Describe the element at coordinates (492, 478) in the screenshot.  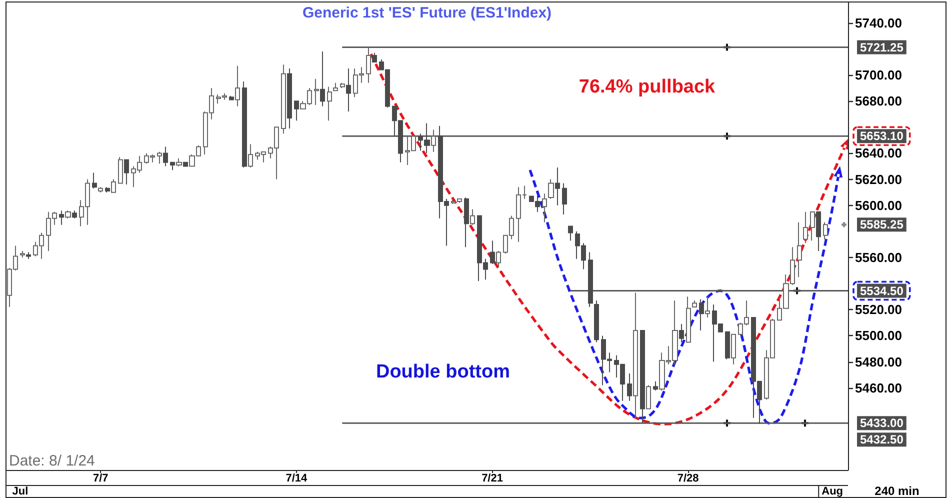
I see `x-tick-label: 7/21` at that location.